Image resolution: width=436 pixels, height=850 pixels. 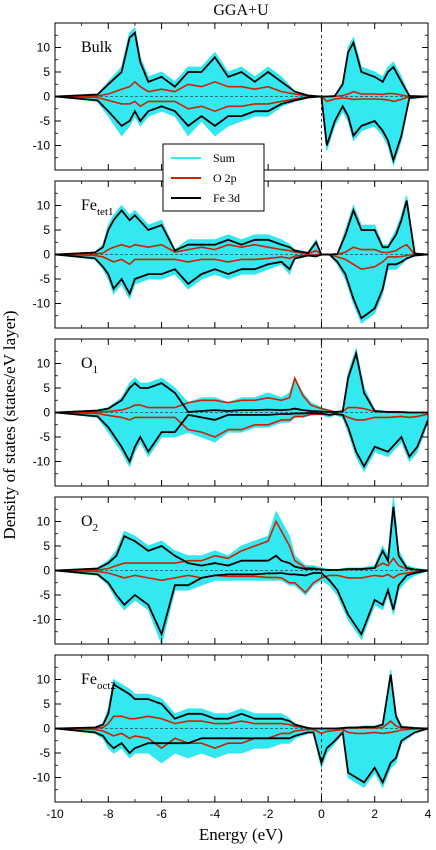 I want to click on x-tick-label: 4, so click(x=428, y=814).